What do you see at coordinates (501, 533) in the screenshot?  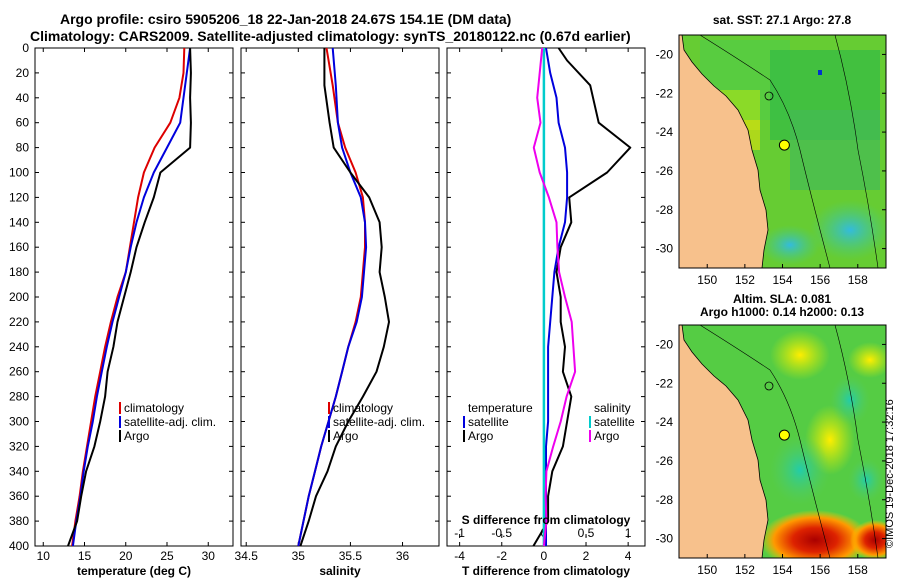 I see `s-tick-label: -0.5` at bounding box center [501, 533].